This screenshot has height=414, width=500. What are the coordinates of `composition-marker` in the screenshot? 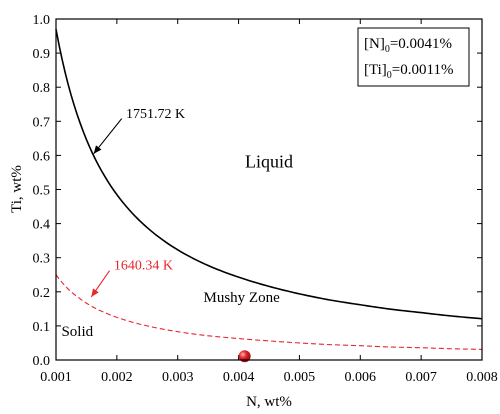 It's located at (244, 356).